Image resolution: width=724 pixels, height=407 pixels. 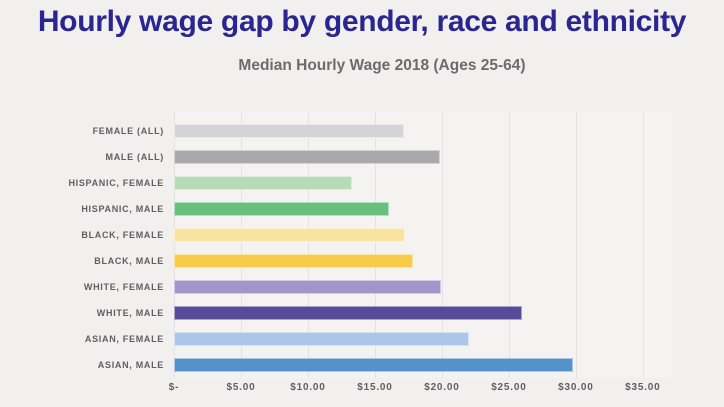 What do you see at coordinates (123, 287) in the screenshot?
I see `category-label-white-female: WHITE, FEMALE` at bounding box center [123, 287].